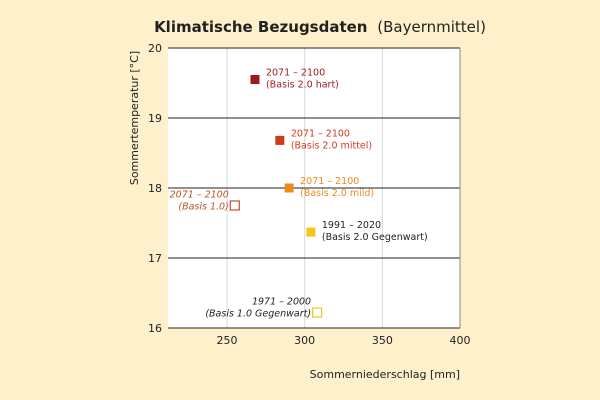 The width and height of the screenshot is (600, 400). What do you see at coordinates (155, 48) in the screenshot?
I see `y-tick-label: 20` at bounding box center [155, 48].